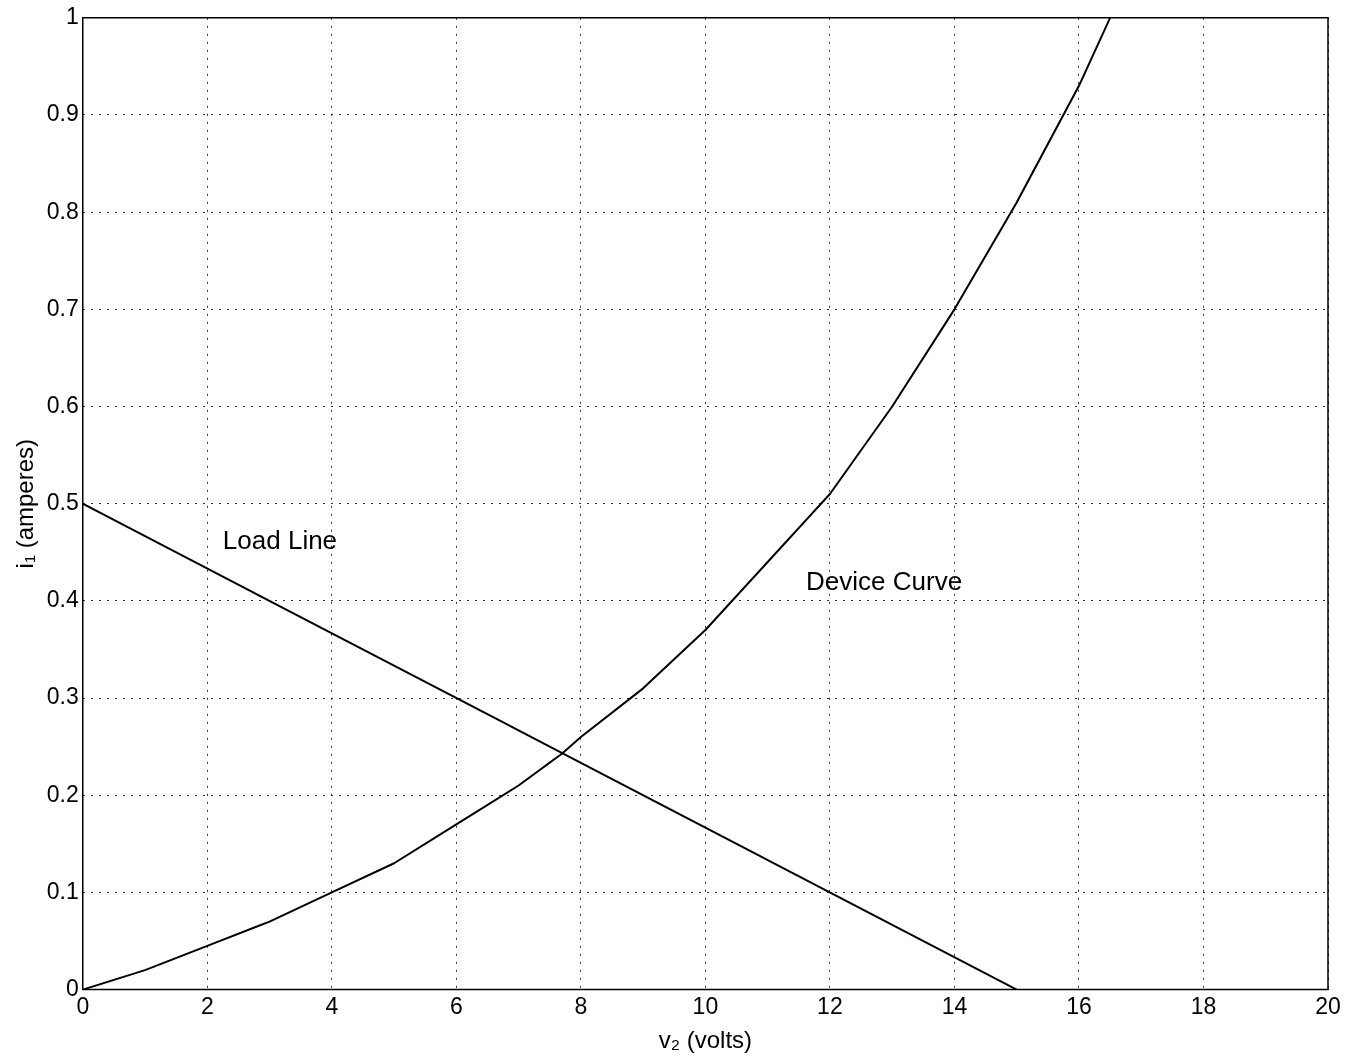  I want to click on y-tick-label: 0.7, so click(62, 307).